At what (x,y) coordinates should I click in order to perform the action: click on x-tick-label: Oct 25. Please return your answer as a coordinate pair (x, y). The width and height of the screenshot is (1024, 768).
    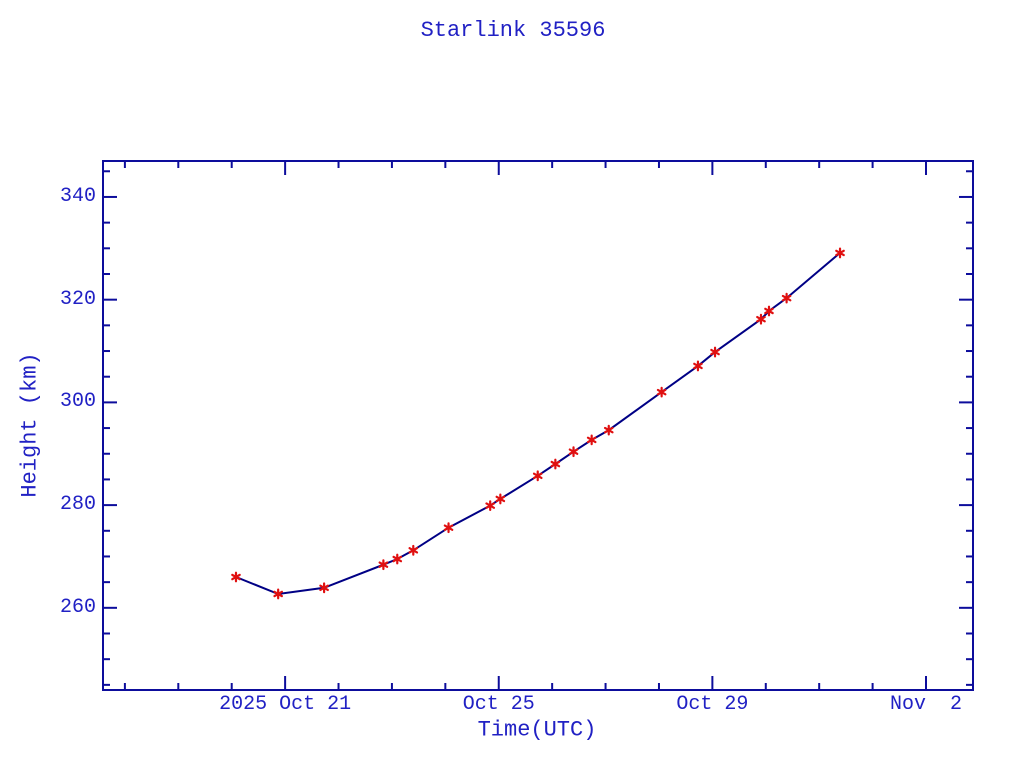
    Looking at the image, I should click on (498, 704).